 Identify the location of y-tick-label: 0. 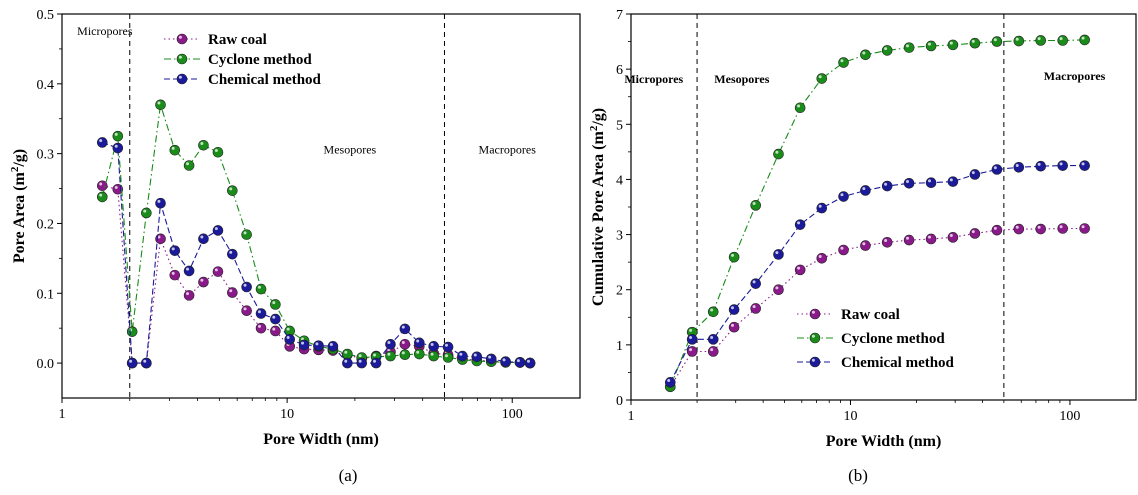
(619, 401).